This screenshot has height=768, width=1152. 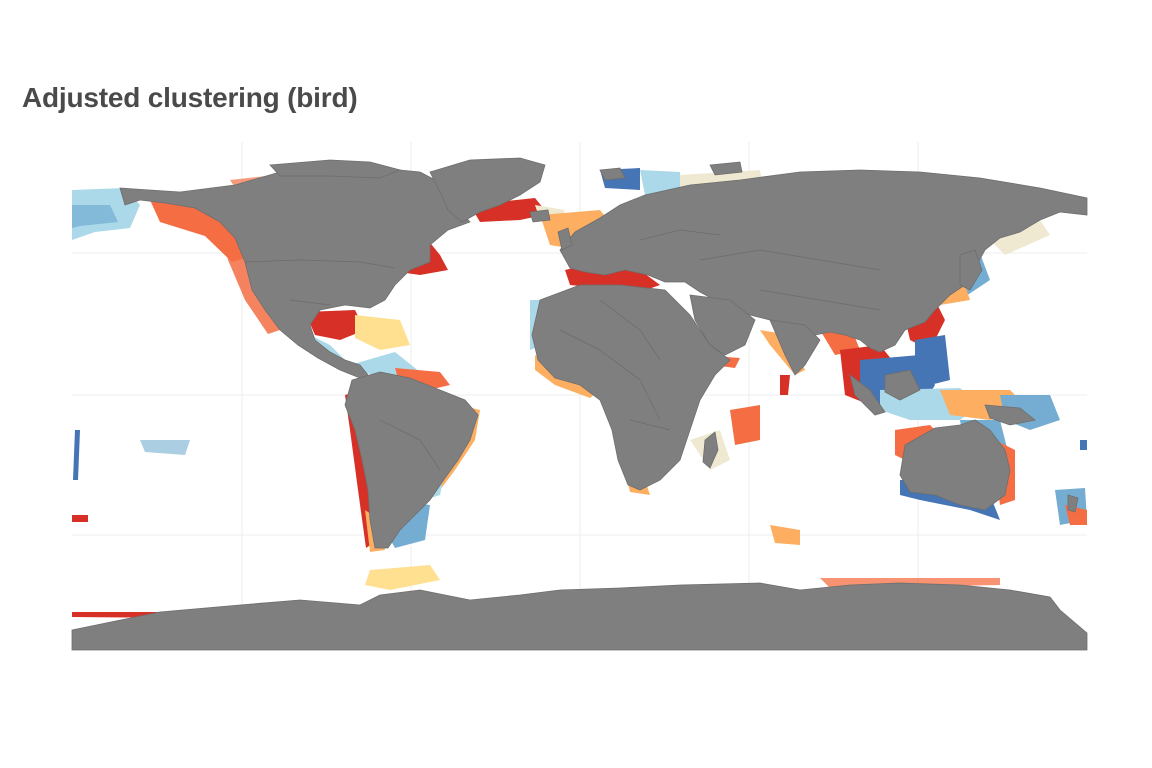 I want to click on sumatra, so click(x=867, y=395).